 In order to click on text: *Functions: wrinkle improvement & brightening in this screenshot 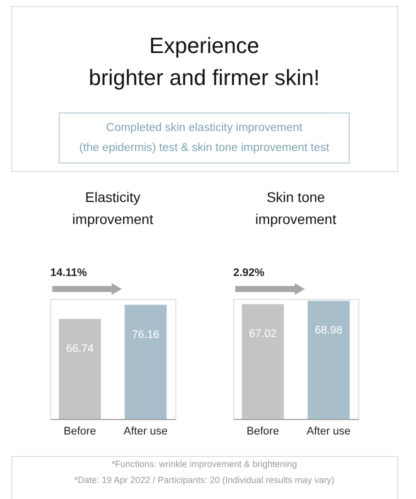, I will do `click(204, 464)`.